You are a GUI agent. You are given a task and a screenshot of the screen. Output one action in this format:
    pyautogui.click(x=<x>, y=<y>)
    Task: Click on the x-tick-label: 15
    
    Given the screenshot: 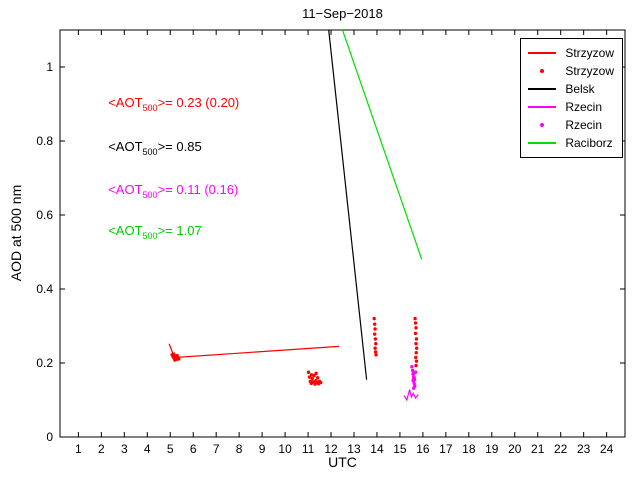 What is the action you would take?
    pyautogui.click(x=400, y=449)
    